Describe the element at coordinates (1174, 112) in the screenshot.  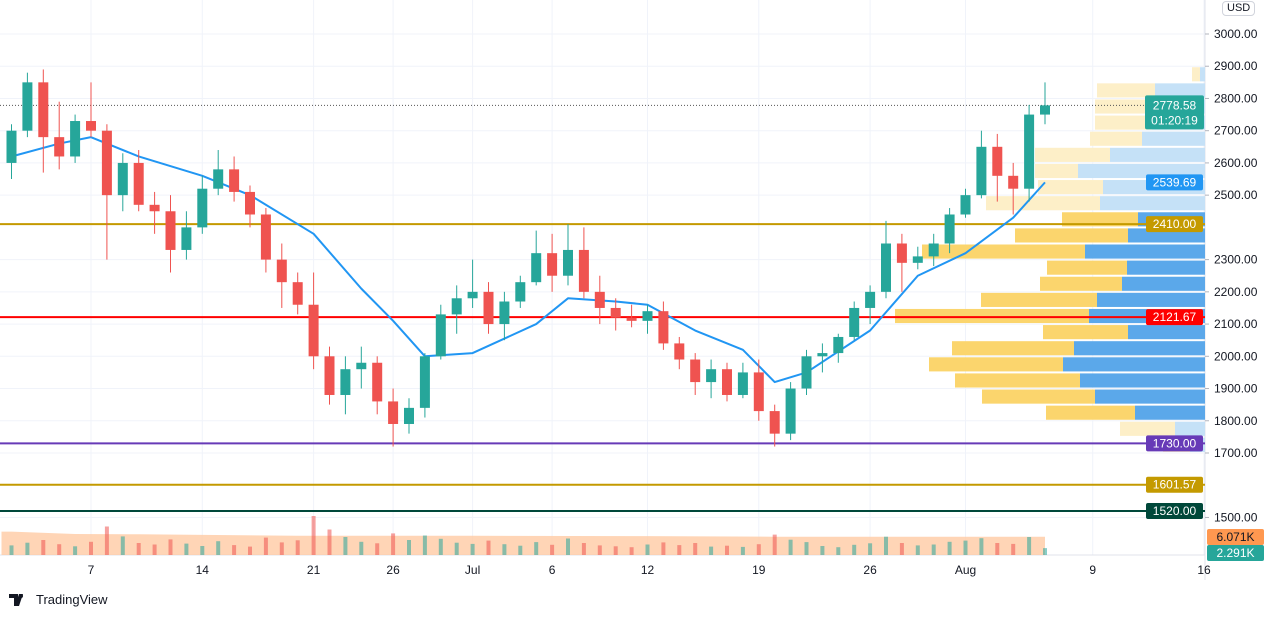
I see `last-price-tag` at that location.